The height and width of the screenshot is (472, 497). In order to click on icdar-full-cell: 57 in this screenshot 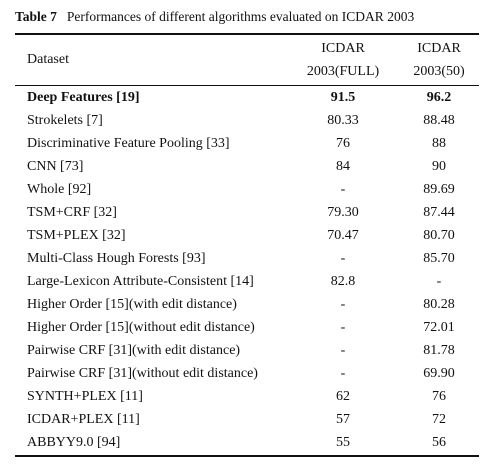, I will do `click(343, 419)`.